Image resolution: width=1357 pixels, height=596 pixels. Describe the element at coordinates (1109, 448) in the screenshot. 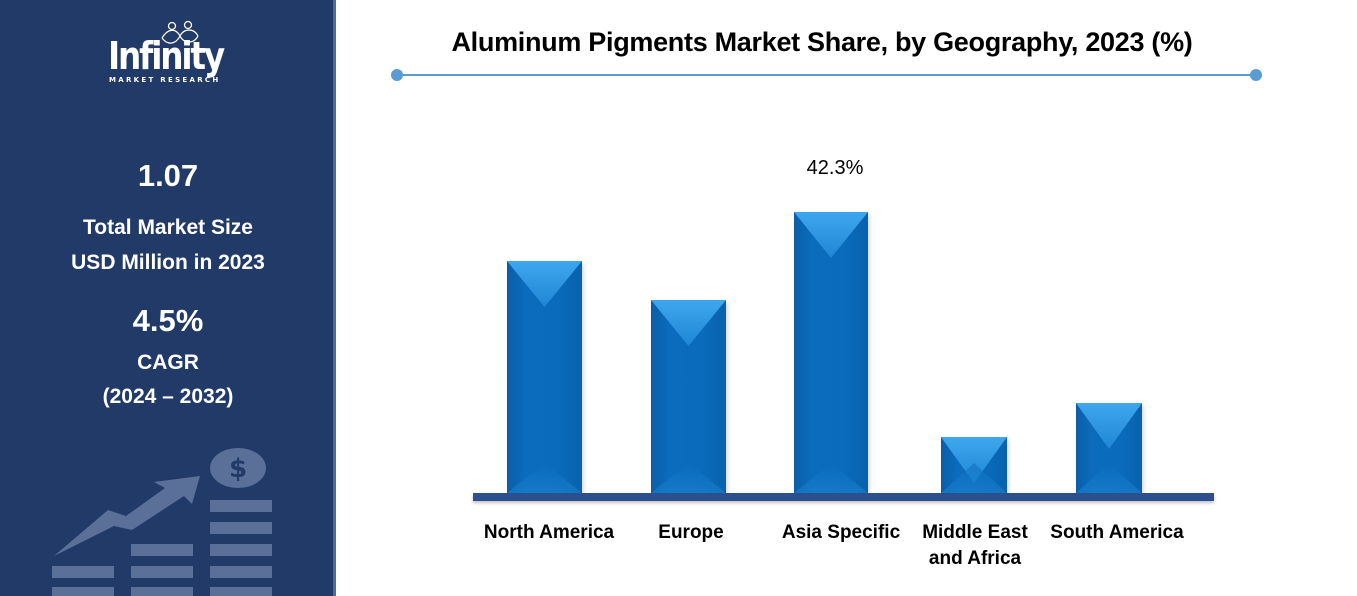

I see `bar-south-america` at that location.